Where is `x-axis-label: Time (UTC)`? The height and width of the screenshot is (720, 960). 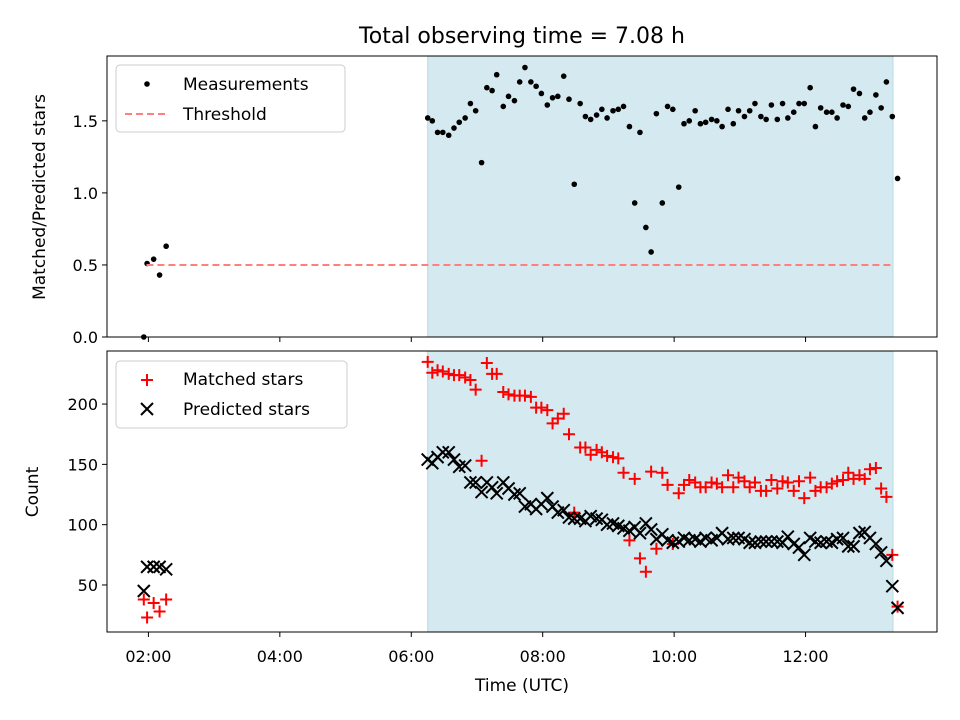 x-axis-label: Time (UTC) is located at coordinates (521, 686).